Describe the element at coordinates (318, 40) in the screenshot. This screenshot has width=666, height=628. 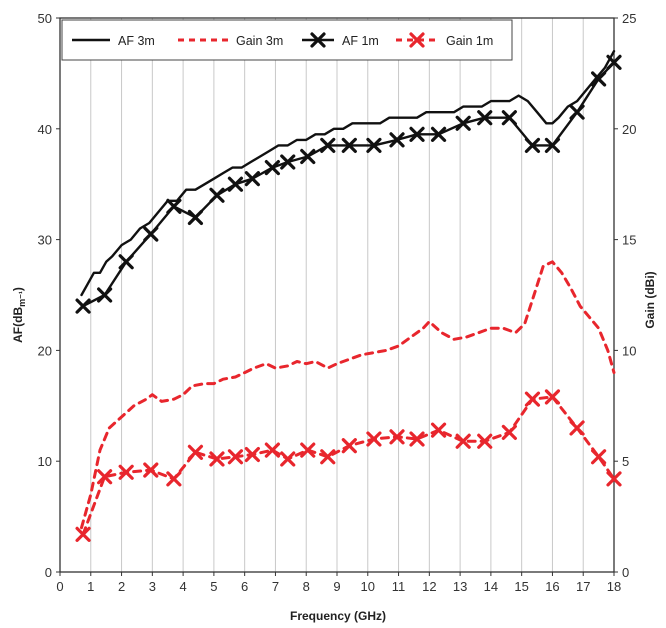
I see `legend-marker-af-1m` at that location.